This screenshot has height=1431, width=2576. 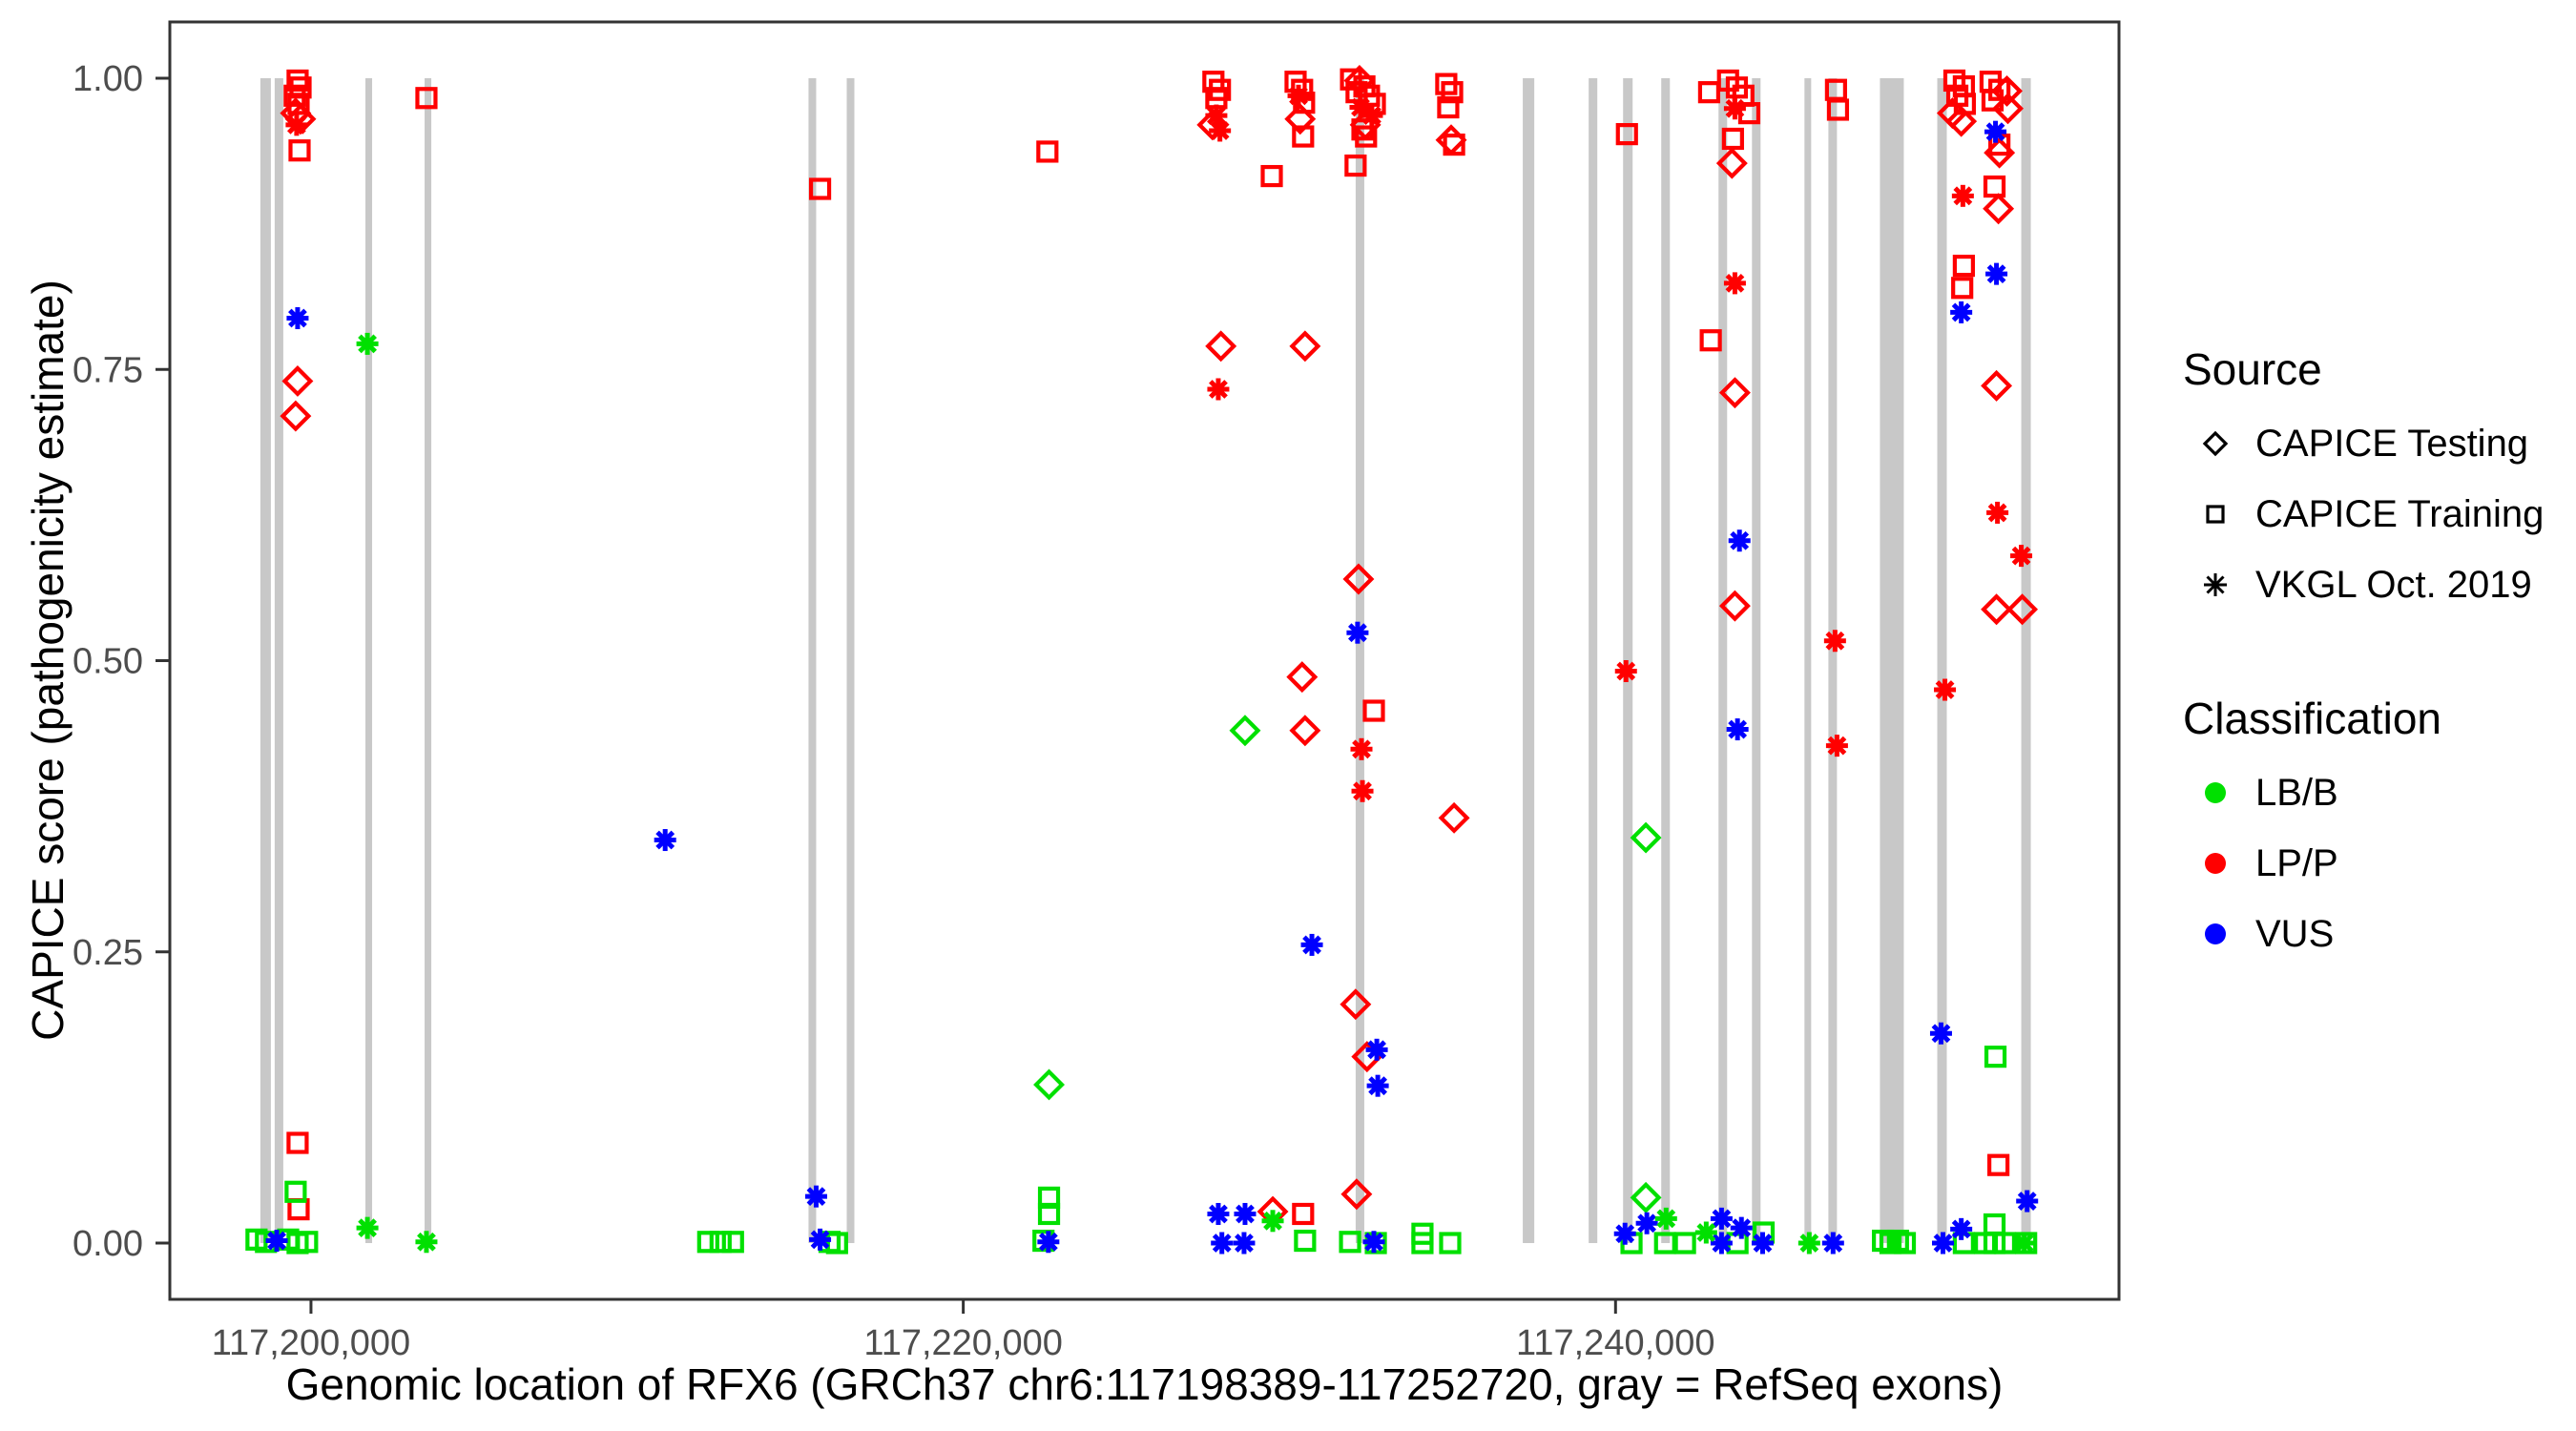 I want to click on x-tick-label: 117,240,000, so click(x=1615, y=1343).